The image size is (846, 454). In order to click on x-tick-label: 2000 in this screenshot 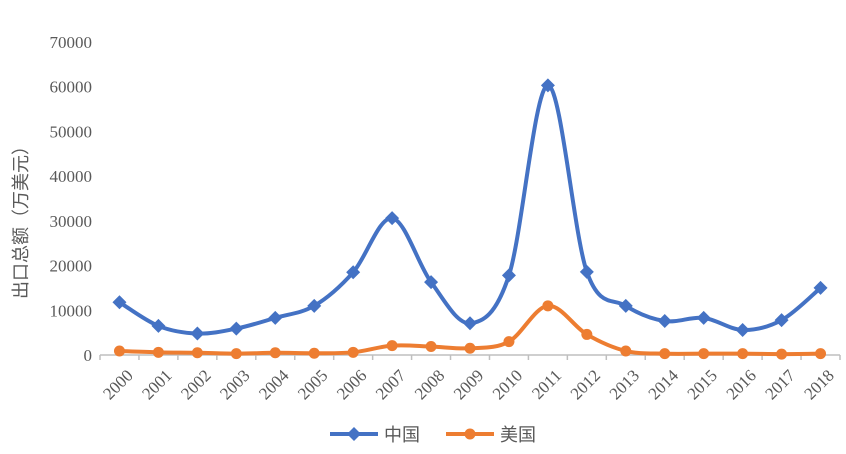, I will do `click(117, 384)`.